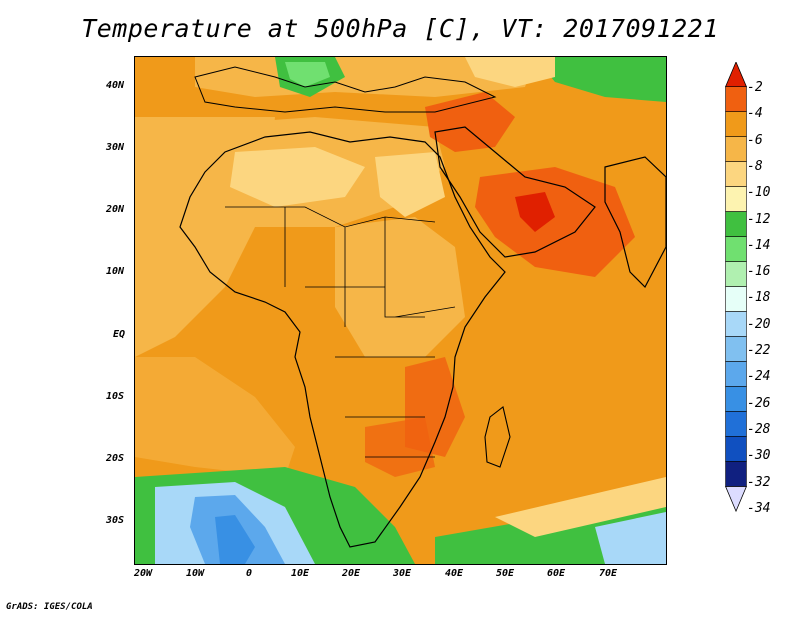  What do you see at coordinates (759, 245) in the screenshot?
I see `colorbar-label: -14` at bounding box center [759, 245].